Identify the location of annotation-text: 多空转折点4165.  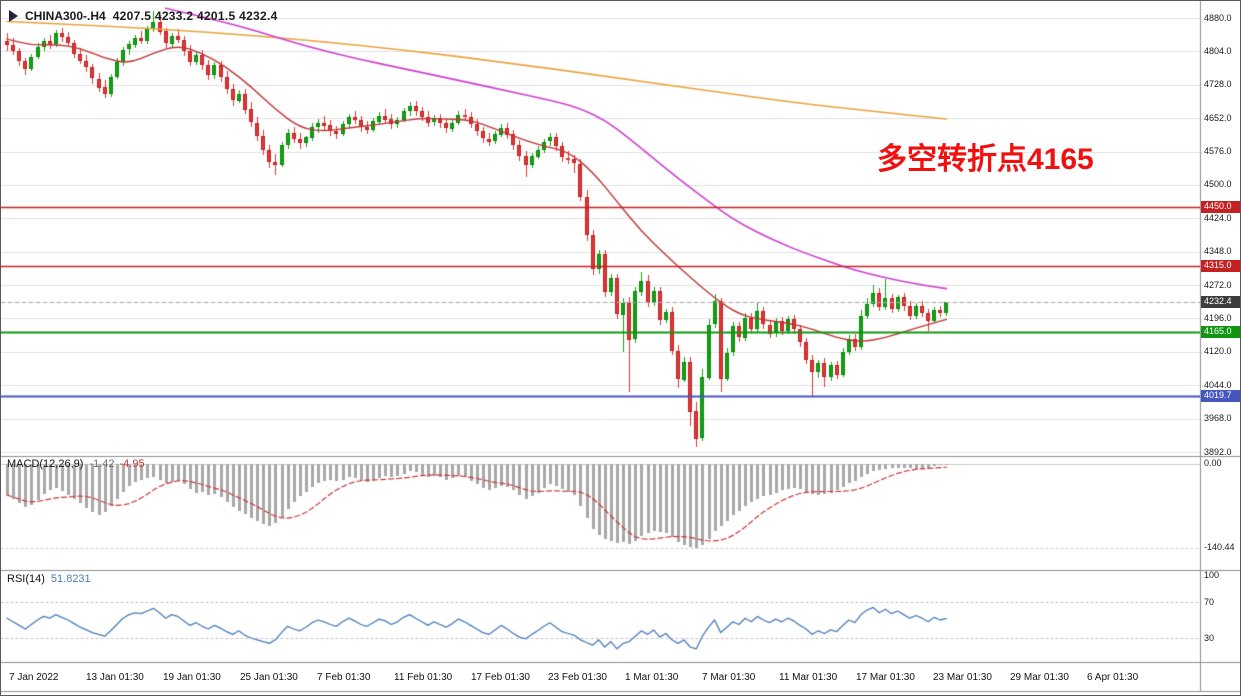
(985, 159).